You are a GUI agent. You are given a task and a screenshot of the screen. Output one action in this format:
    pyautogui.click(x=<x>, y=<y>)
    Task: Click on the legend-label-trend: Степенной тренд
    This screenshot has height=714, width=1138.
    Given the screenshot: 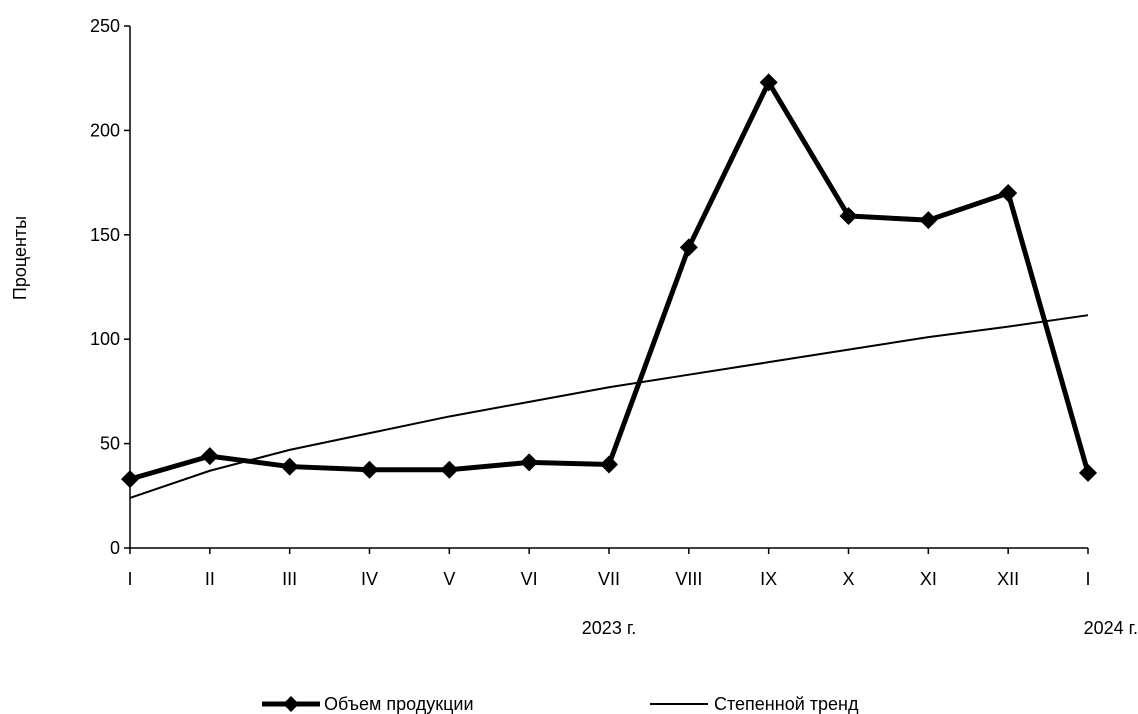 What is the action you would take?
    pyautogui.click(x=786, y=704)
    